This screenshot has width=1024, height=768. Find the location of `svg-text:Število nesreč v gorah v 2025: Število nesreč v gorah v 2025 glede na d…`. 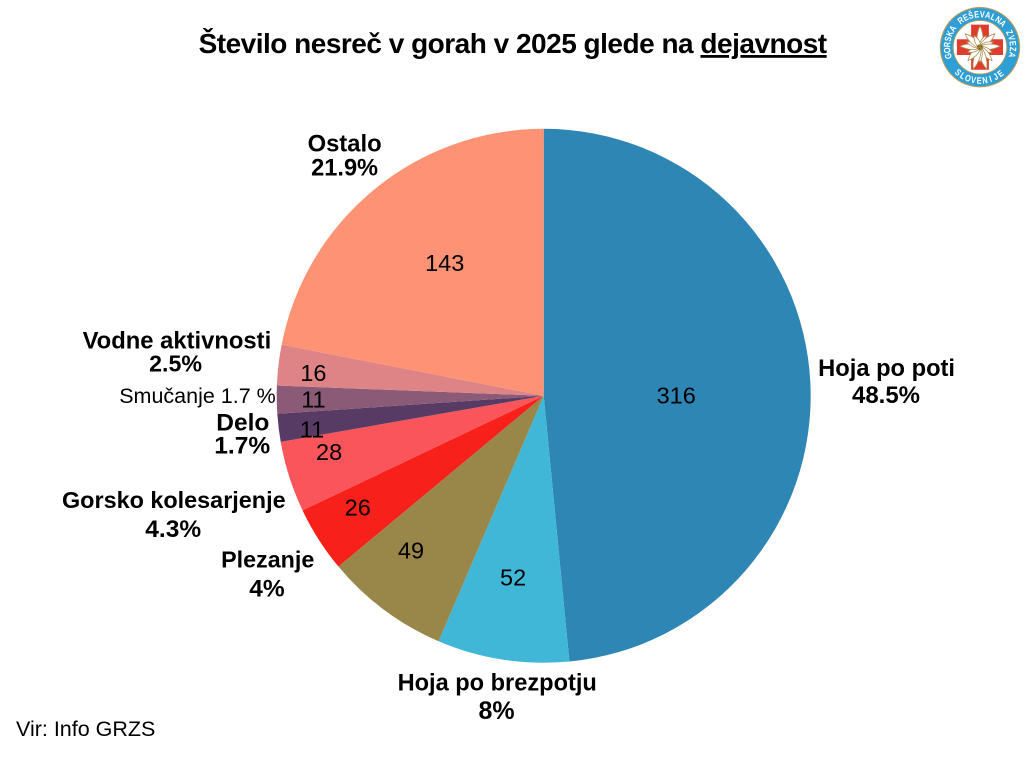

svg-text:Število nesreč v gorah v 2025: Število nesreč v gorah v 2025 glede na d… is located at coordinates (513, 43).